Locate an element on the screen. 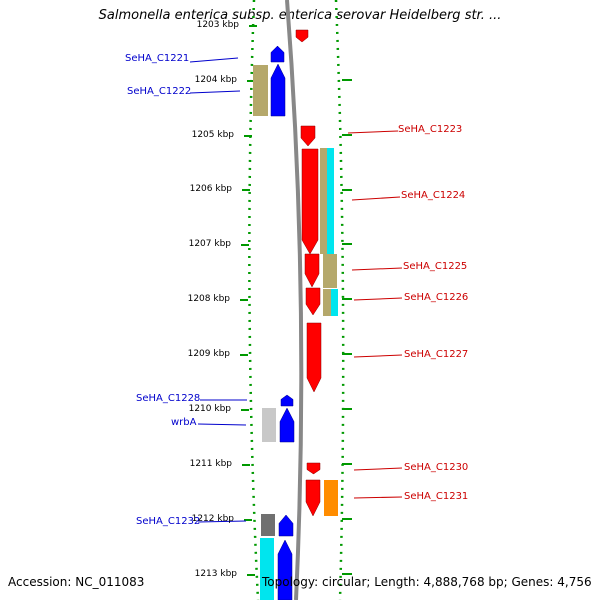  accession-text: Accession: NC_011083 is located at coordinates (76, 582).